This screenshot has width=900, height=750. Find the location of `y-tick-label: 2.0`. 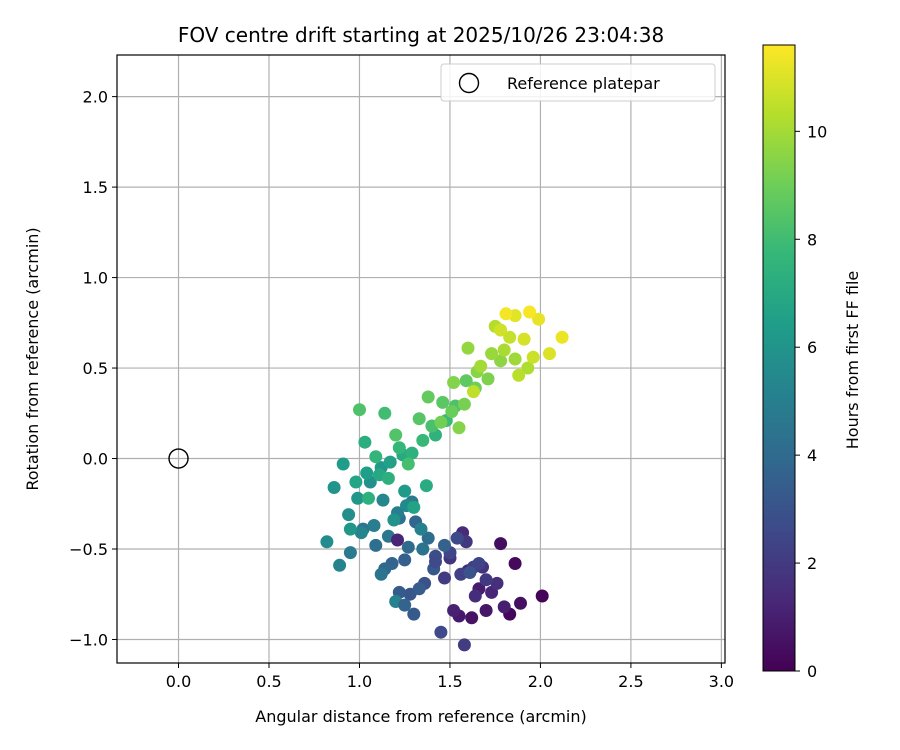

y-tick-label: 2.0 is located at coordinates (95, 97).